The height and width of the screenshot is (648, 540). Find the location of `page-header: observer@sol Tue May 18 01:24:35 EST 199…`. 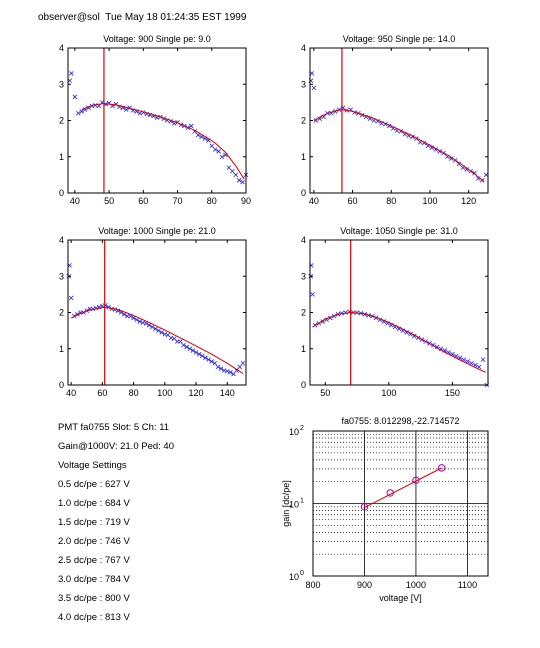

page-header: observer@sol Tue May 18 01:24:35 EST 199… is located at coordinates (142, 17).